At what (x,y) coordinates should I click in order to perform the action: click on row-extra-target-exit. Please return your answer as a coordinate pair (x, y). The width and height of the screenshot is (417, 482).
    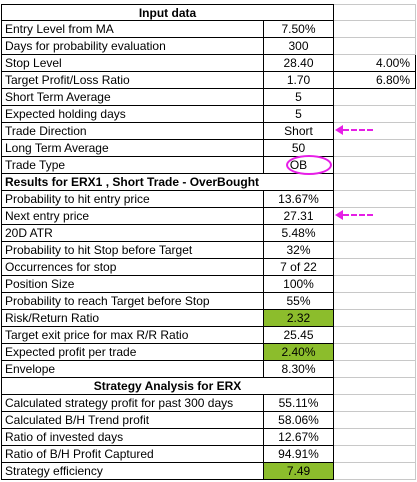
    Looking at the image, I should click on (375, 335).